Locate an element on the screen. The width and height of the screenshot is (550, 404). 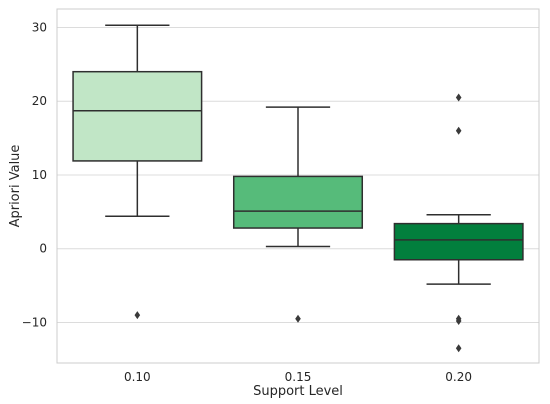
x-tick-label: 0.15 is located at coordinates (298, 377).